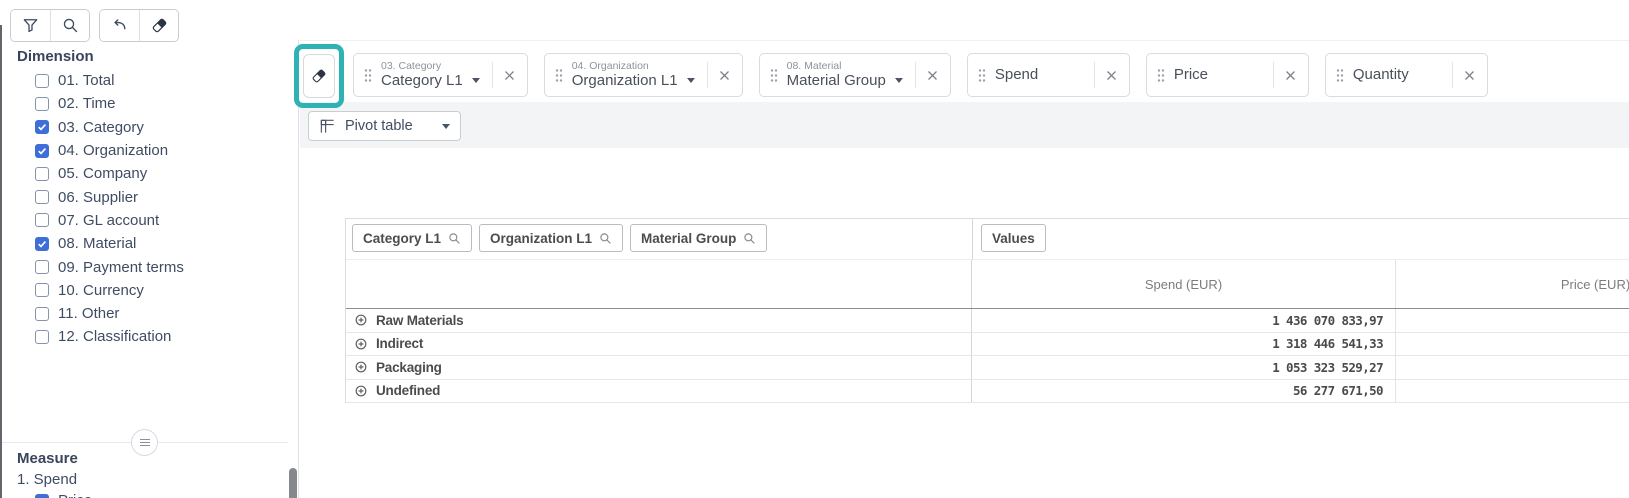 Image resolution: width=1629 pixels, height=498 pixels. What do you see at coordinates (1327, 367) in the screenshot?
I see `spend-value-cell: 1 053 323 529,27` at bounding box center [1327, 367].